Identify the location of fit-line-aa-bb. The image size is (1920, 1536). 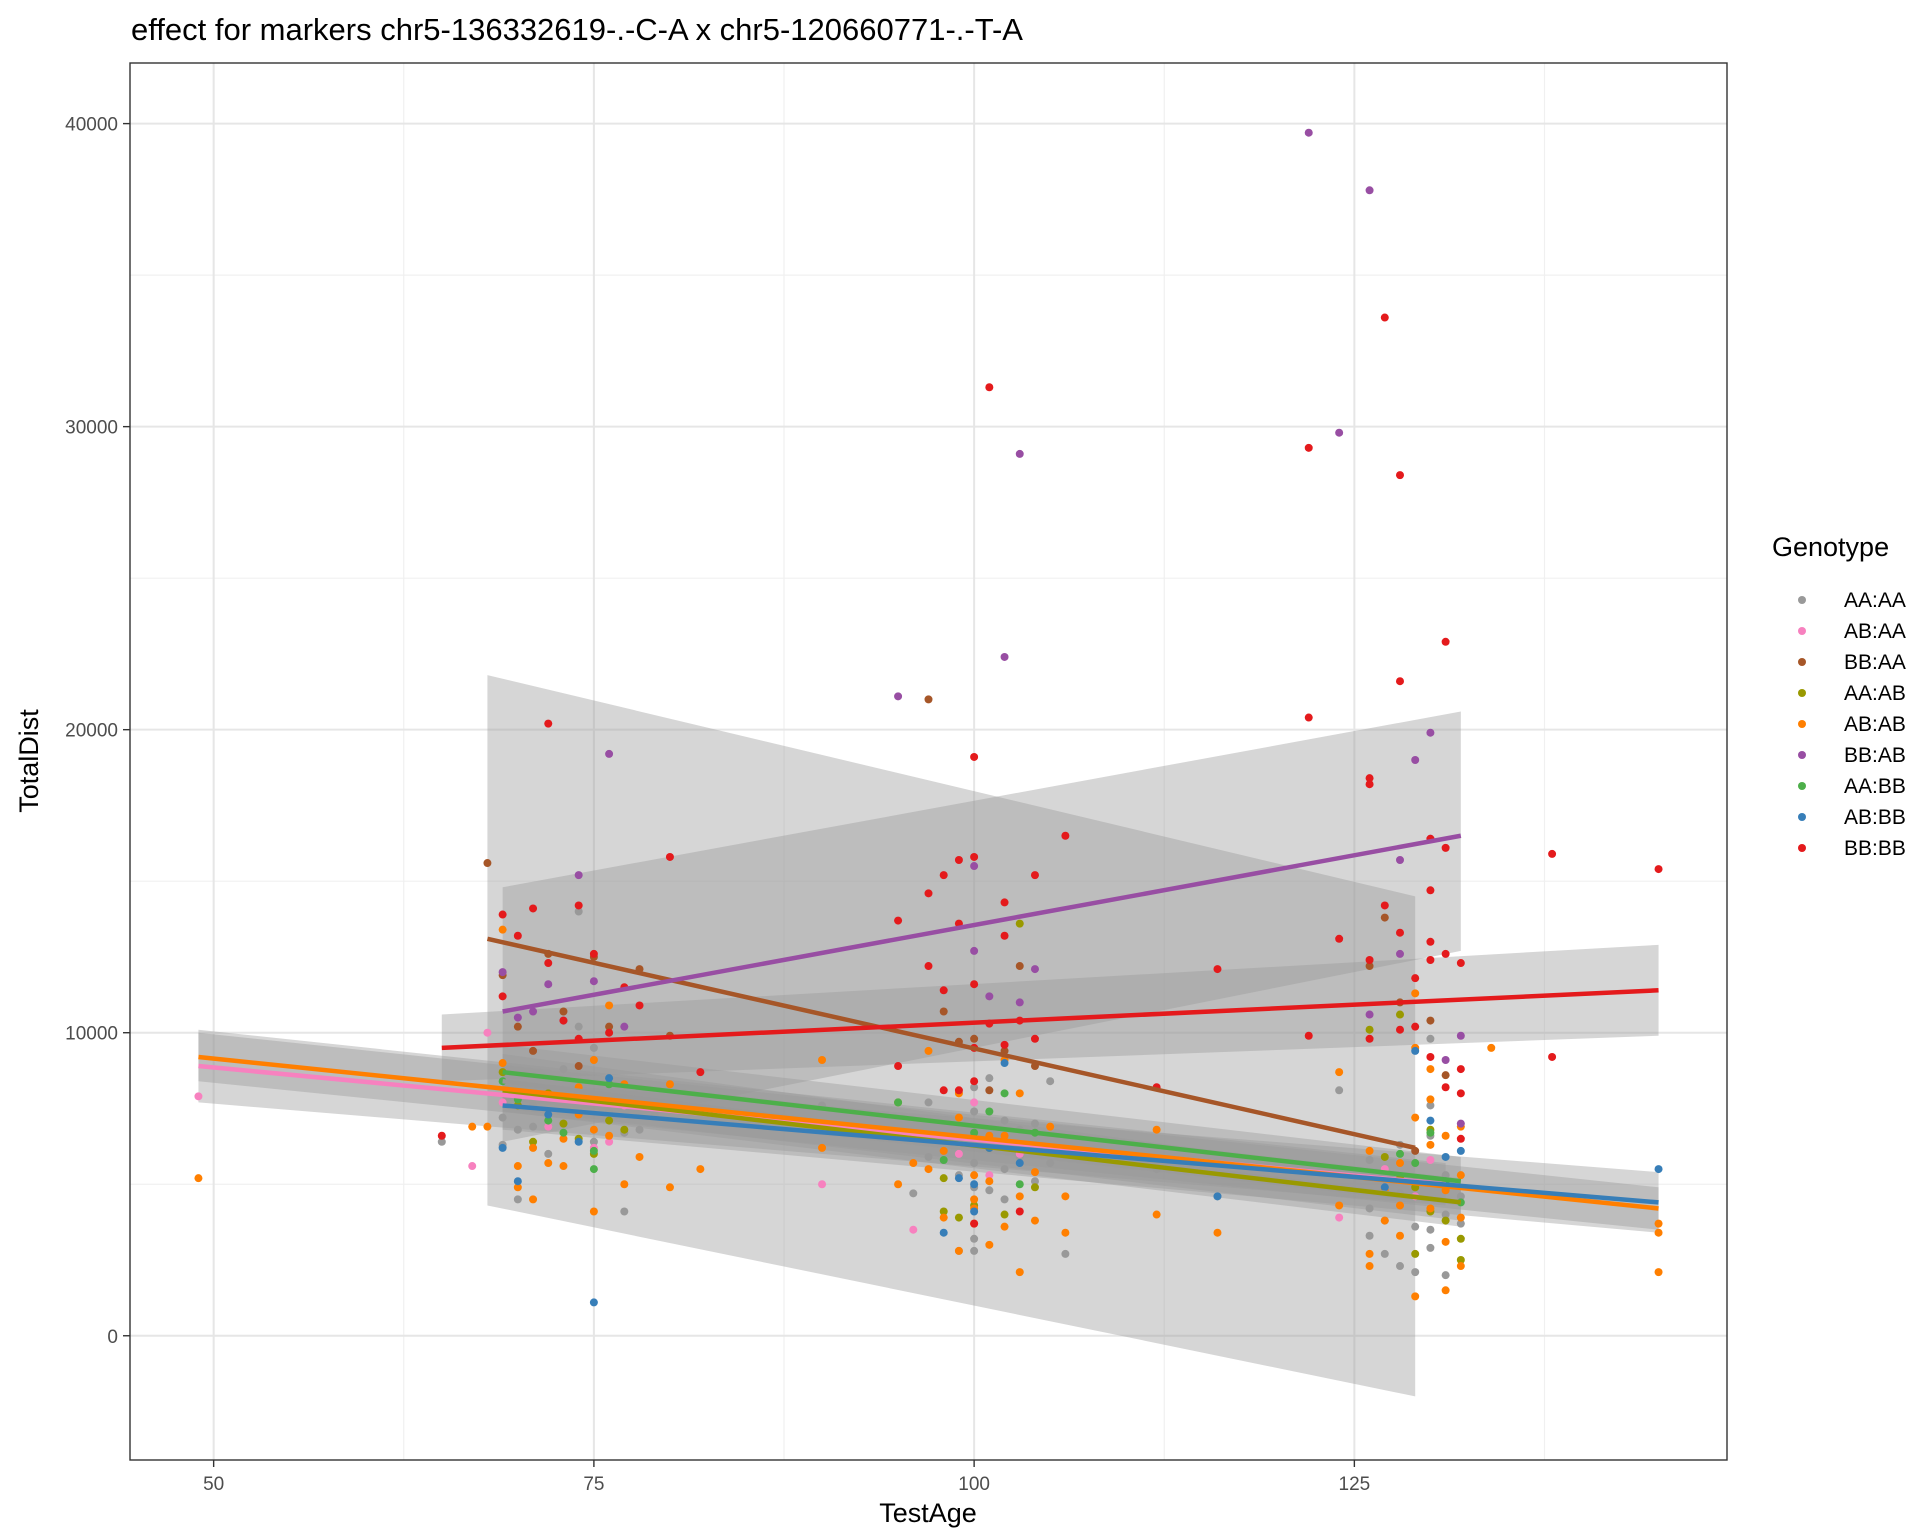
(982, 1126).